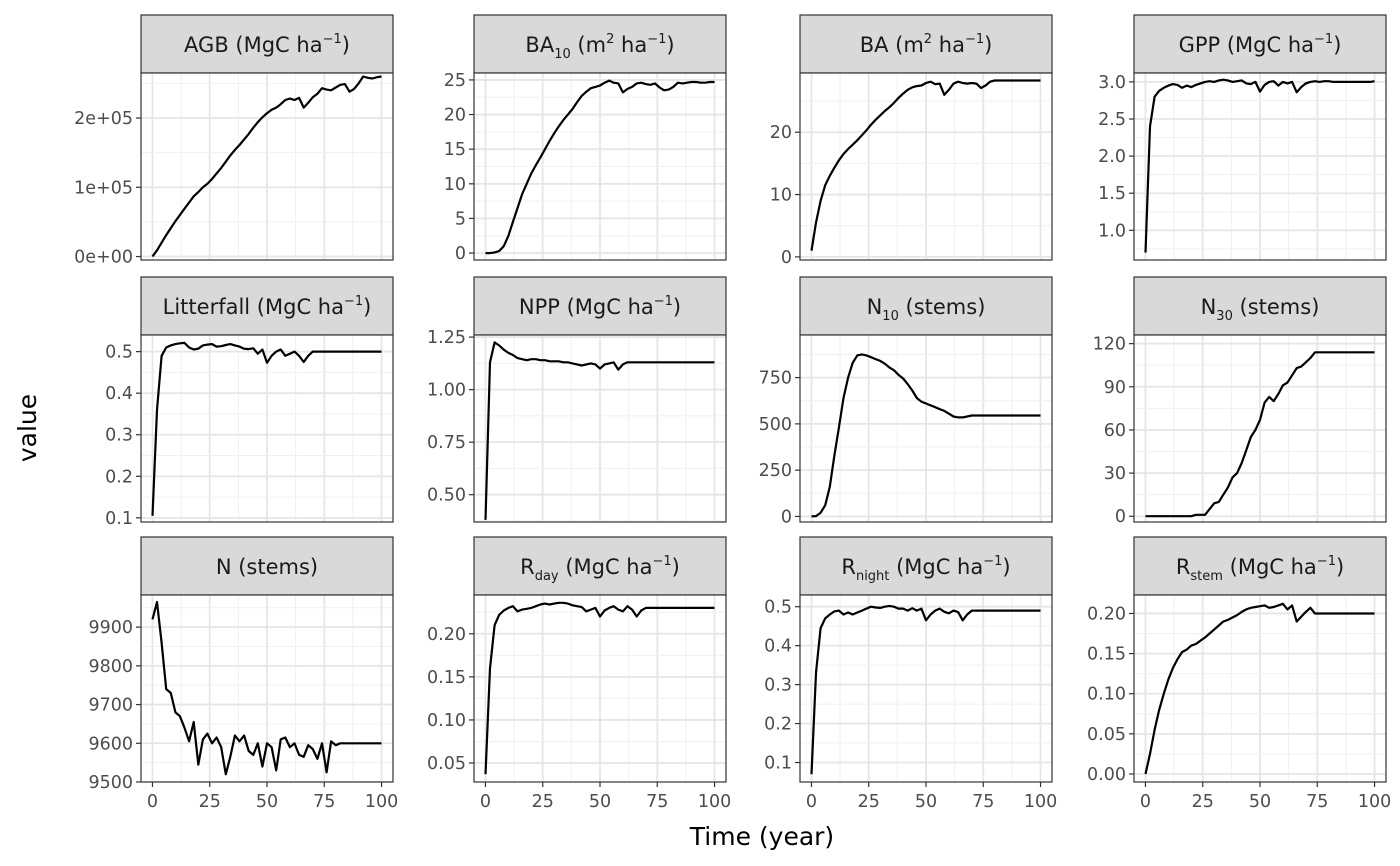 The image size is (1400, 866). What do you see at coordinates (869, 802) in the screenshot?
I see `panel-11-x-tick-label-25: 25` at bounding box center [869, 802].